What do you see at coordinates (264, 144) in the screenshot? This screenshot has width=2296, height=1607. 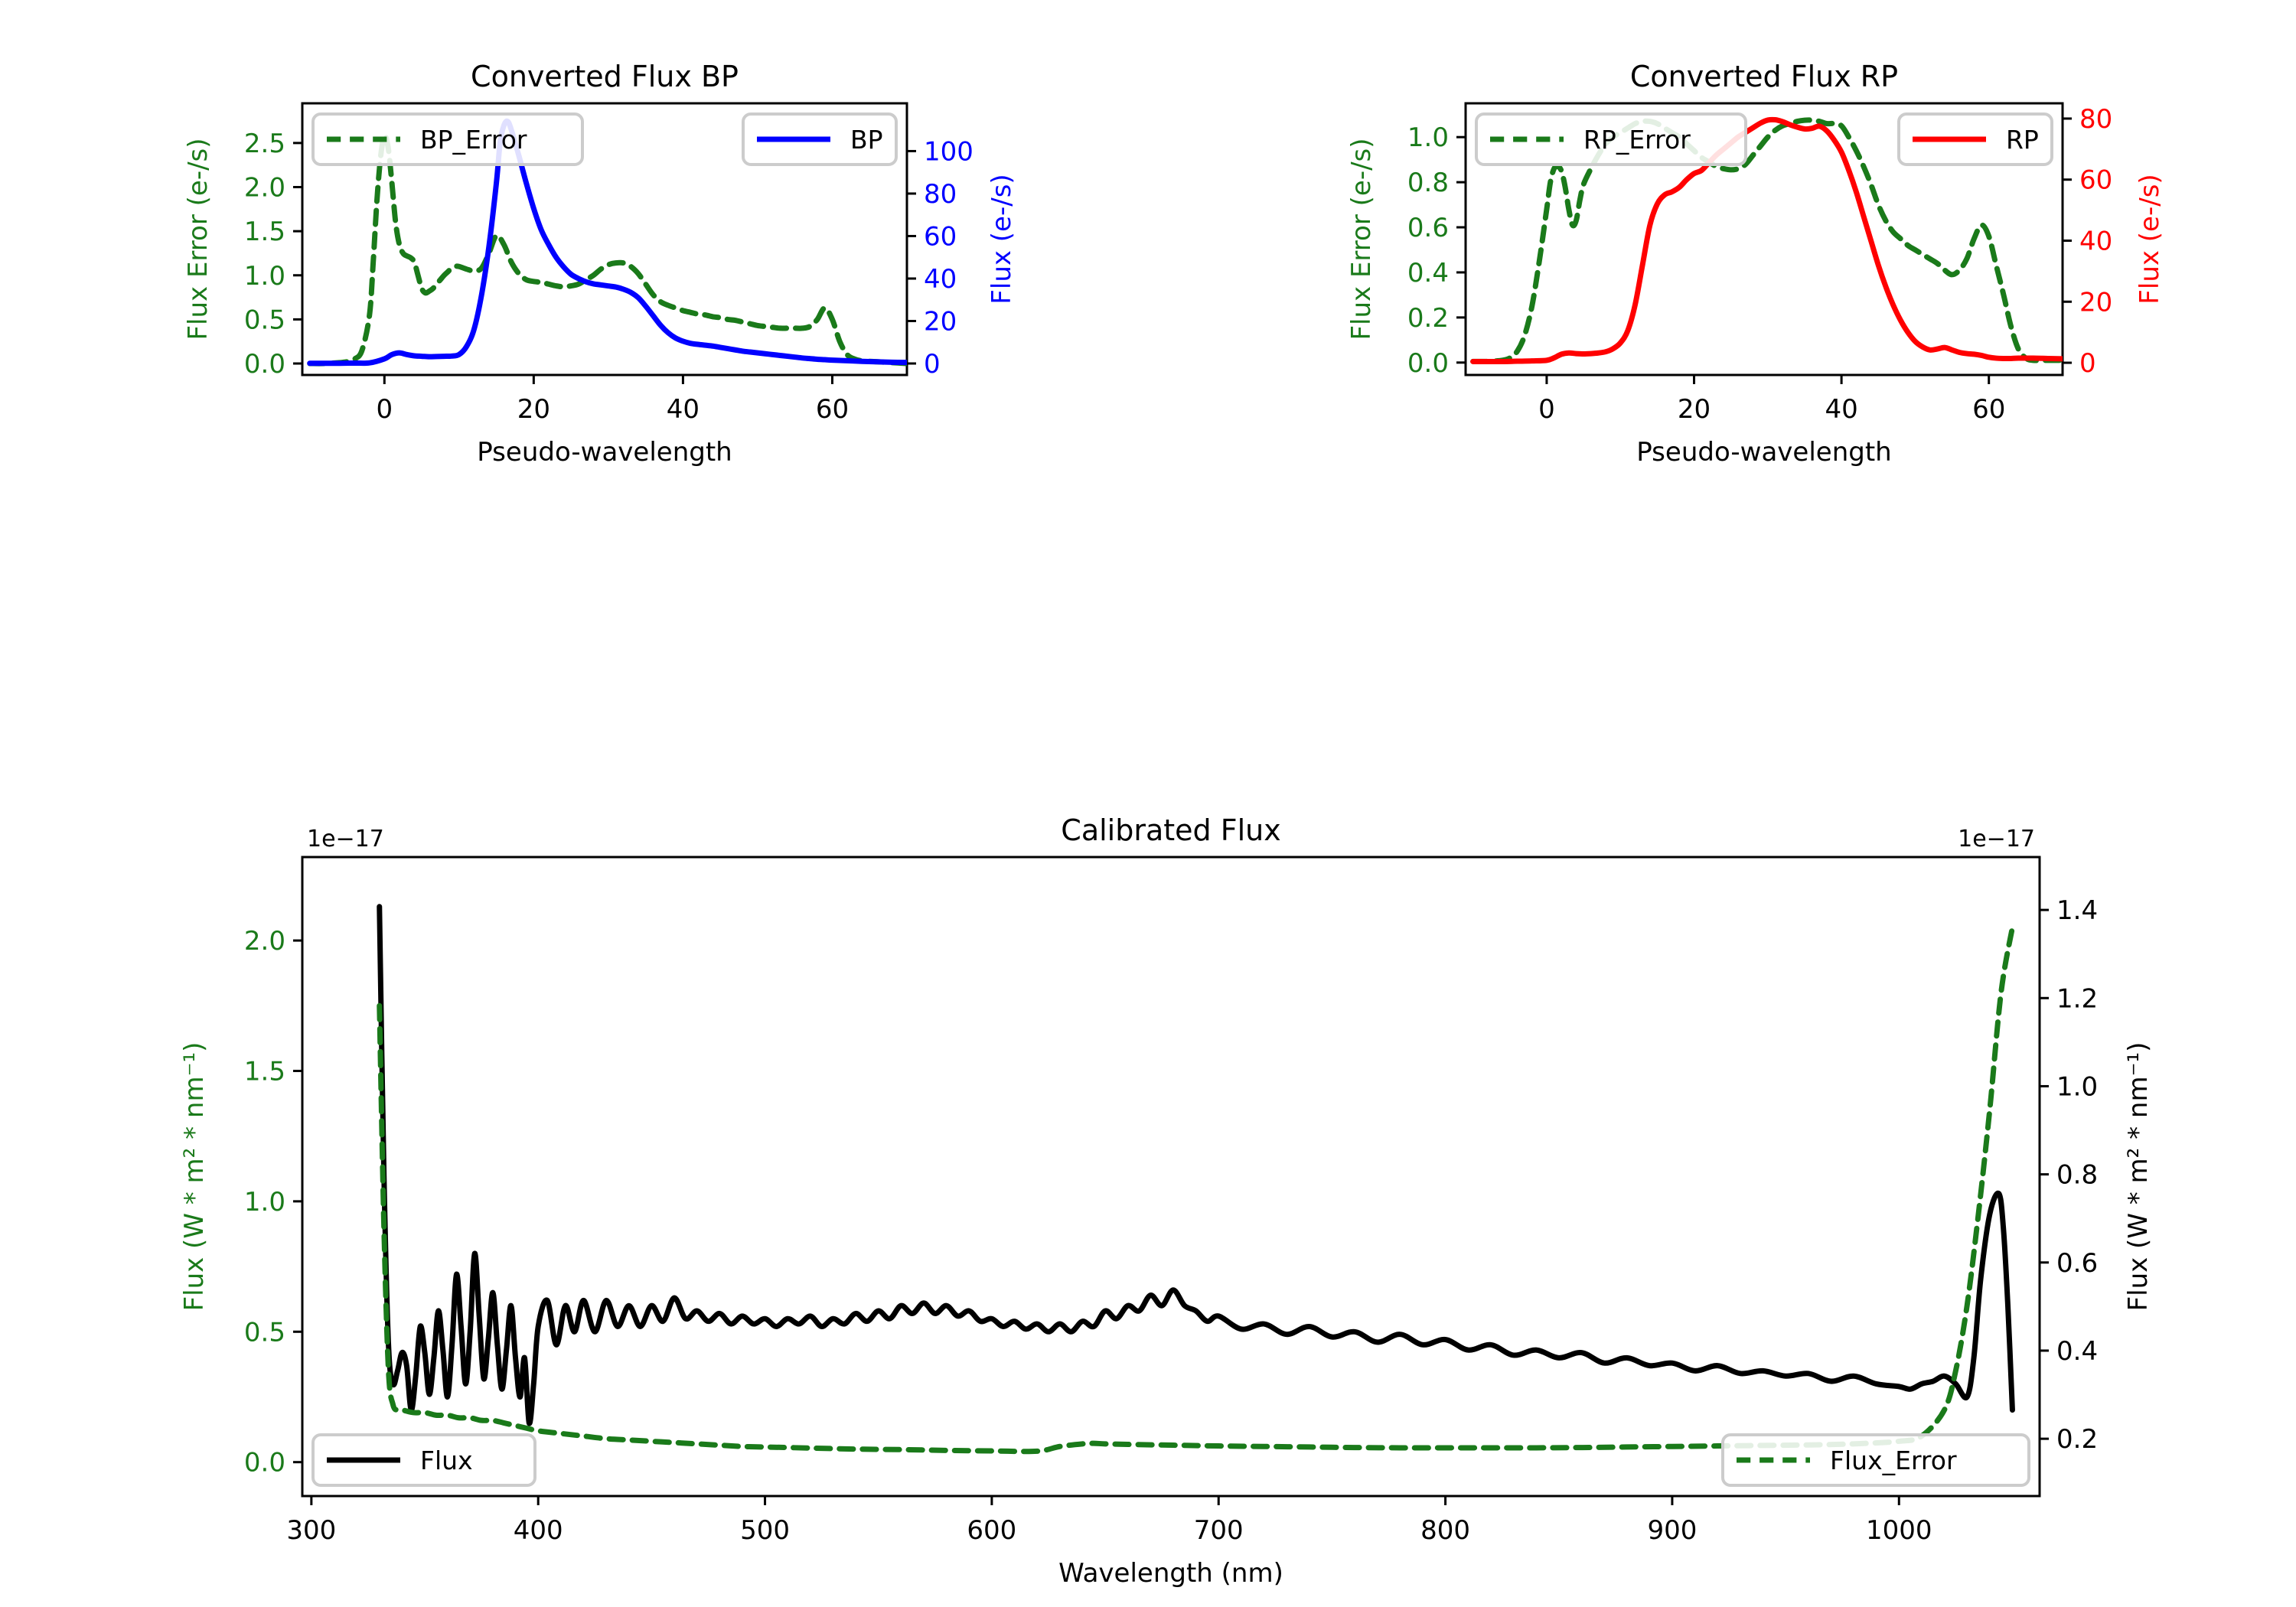 I see `y-tick-label-left: 2.5` at bounding box center [264, 144].